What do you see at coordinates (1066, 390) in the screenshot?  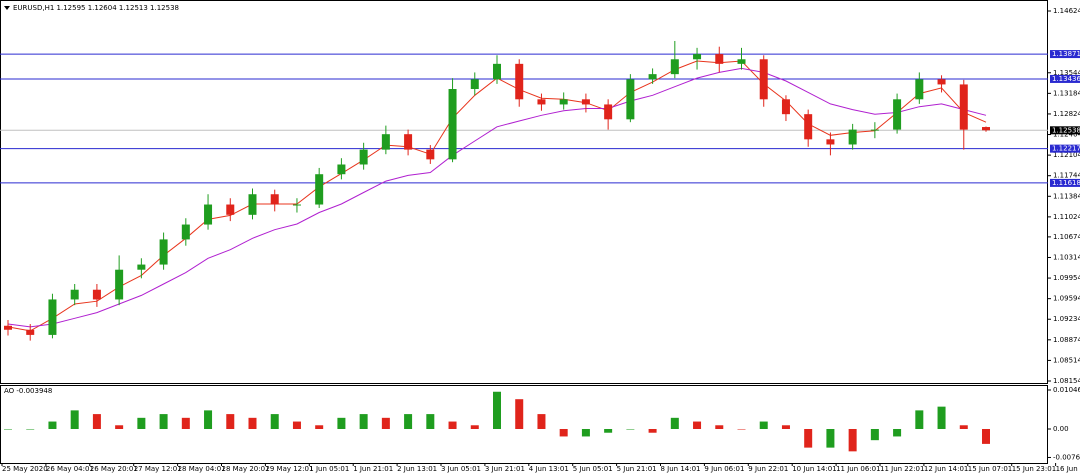 I see `ao-tick-label: 0.010469` at bounding box center [1066, 390].